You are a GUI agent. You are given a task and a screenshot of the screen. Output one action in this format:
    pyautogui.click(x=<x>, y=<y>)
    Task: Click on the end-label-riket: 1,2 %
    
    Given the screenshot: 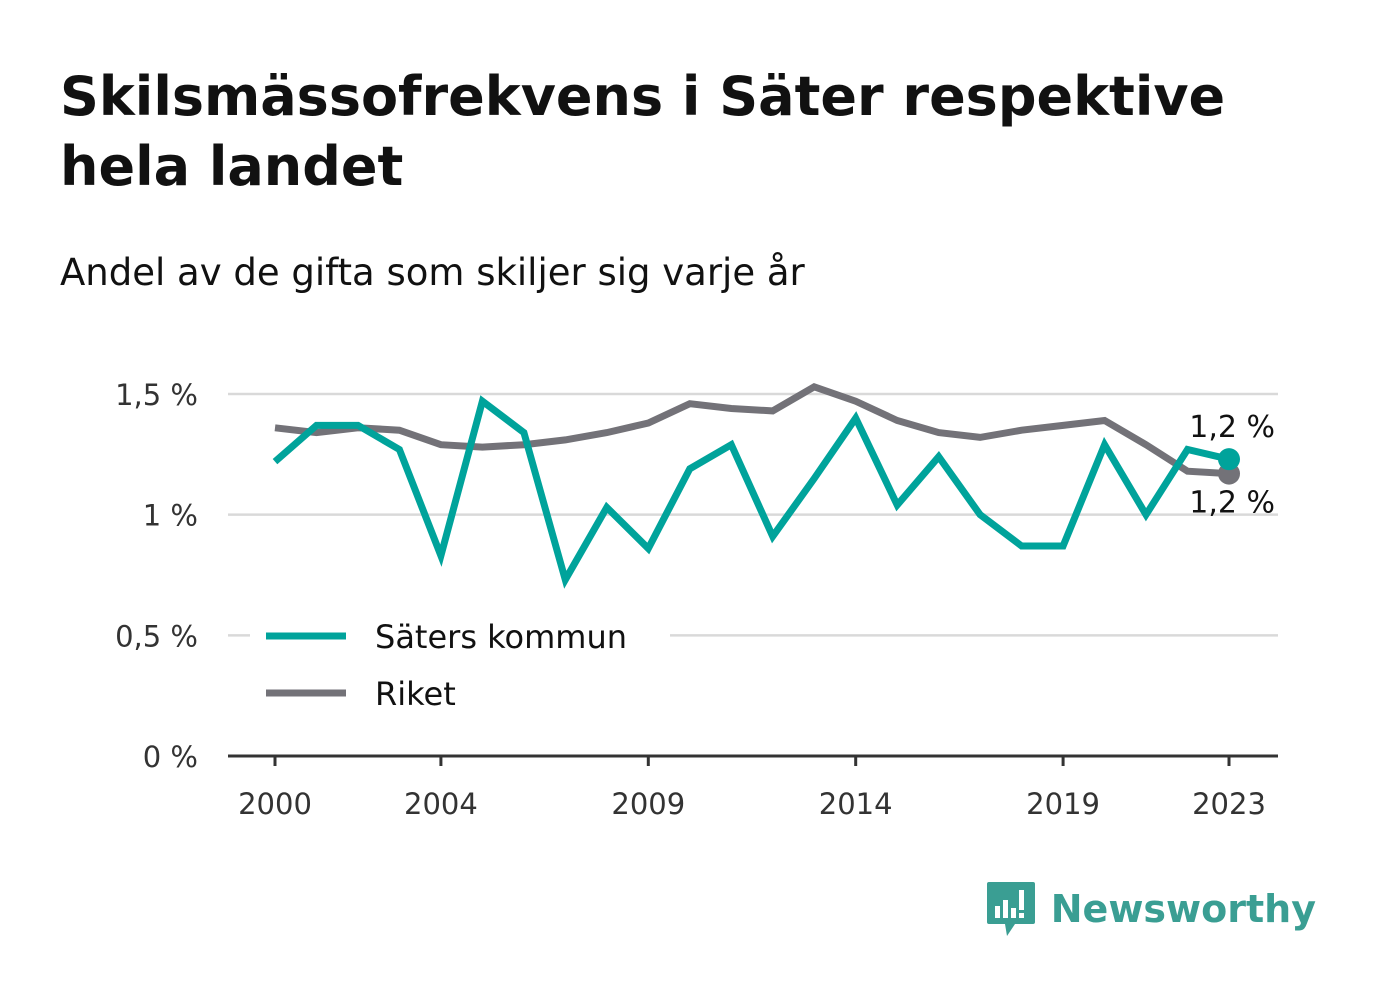 What is the action you would take?
    pyautogui.click(x=1232, y=503)
    